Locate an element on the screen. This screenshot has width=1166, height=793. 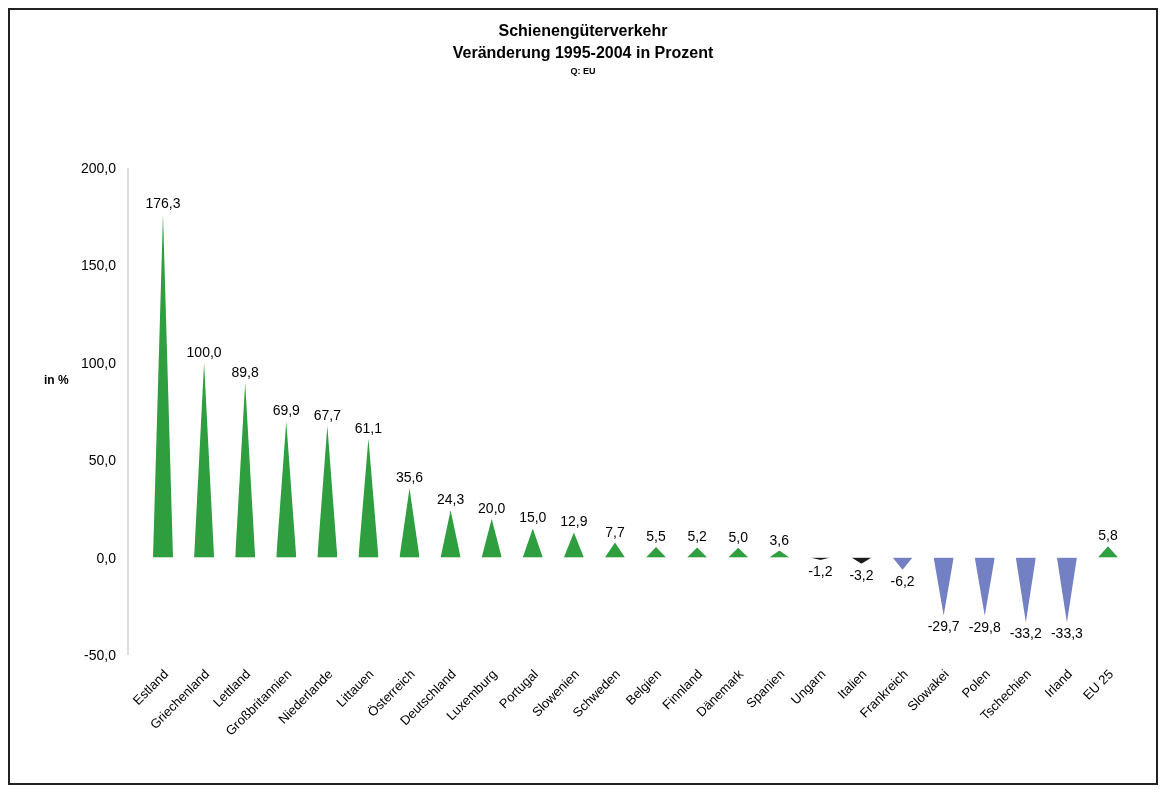
data-label: 35,6 is located at coordinates (409, 477).